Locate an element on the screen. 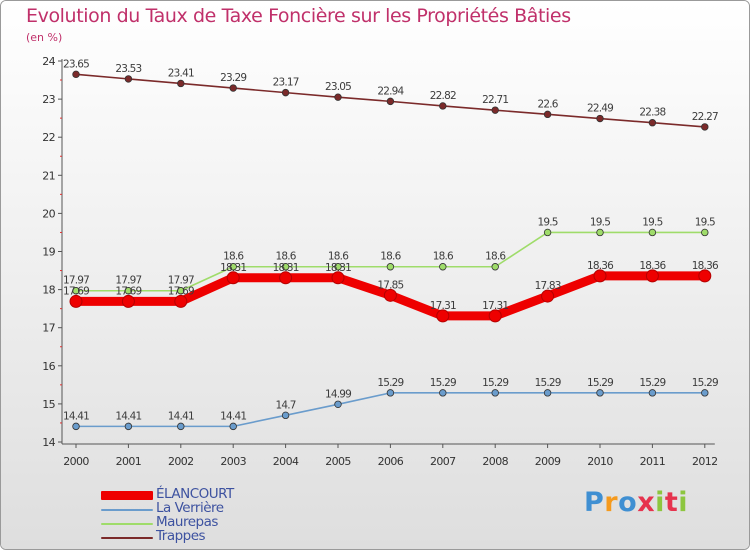  data-label-trappes: 23.41 is located at coordinates (181, 73).